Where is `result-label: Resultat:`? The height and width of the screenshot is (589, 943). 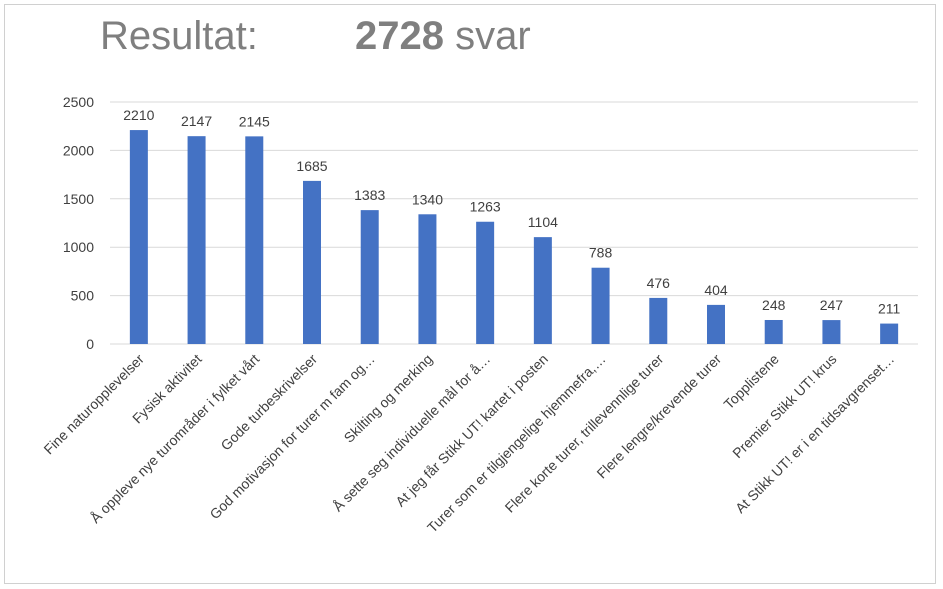 result-label: Resultat: is located at coordinates (179, 36).